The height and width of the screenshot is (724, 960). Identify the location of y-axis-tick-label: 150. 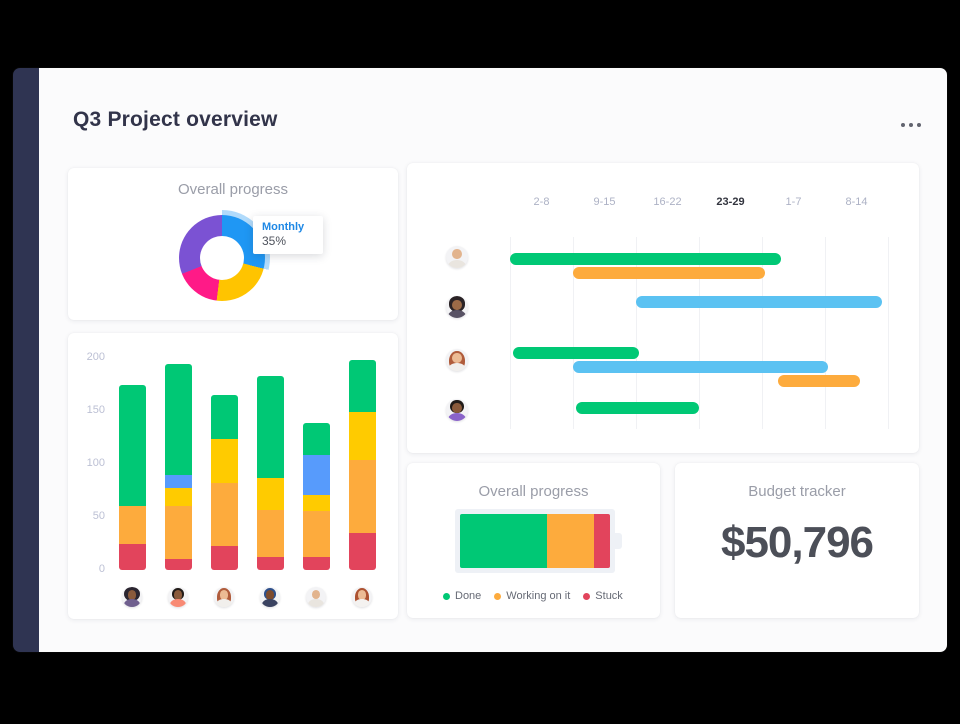
(95, 410).